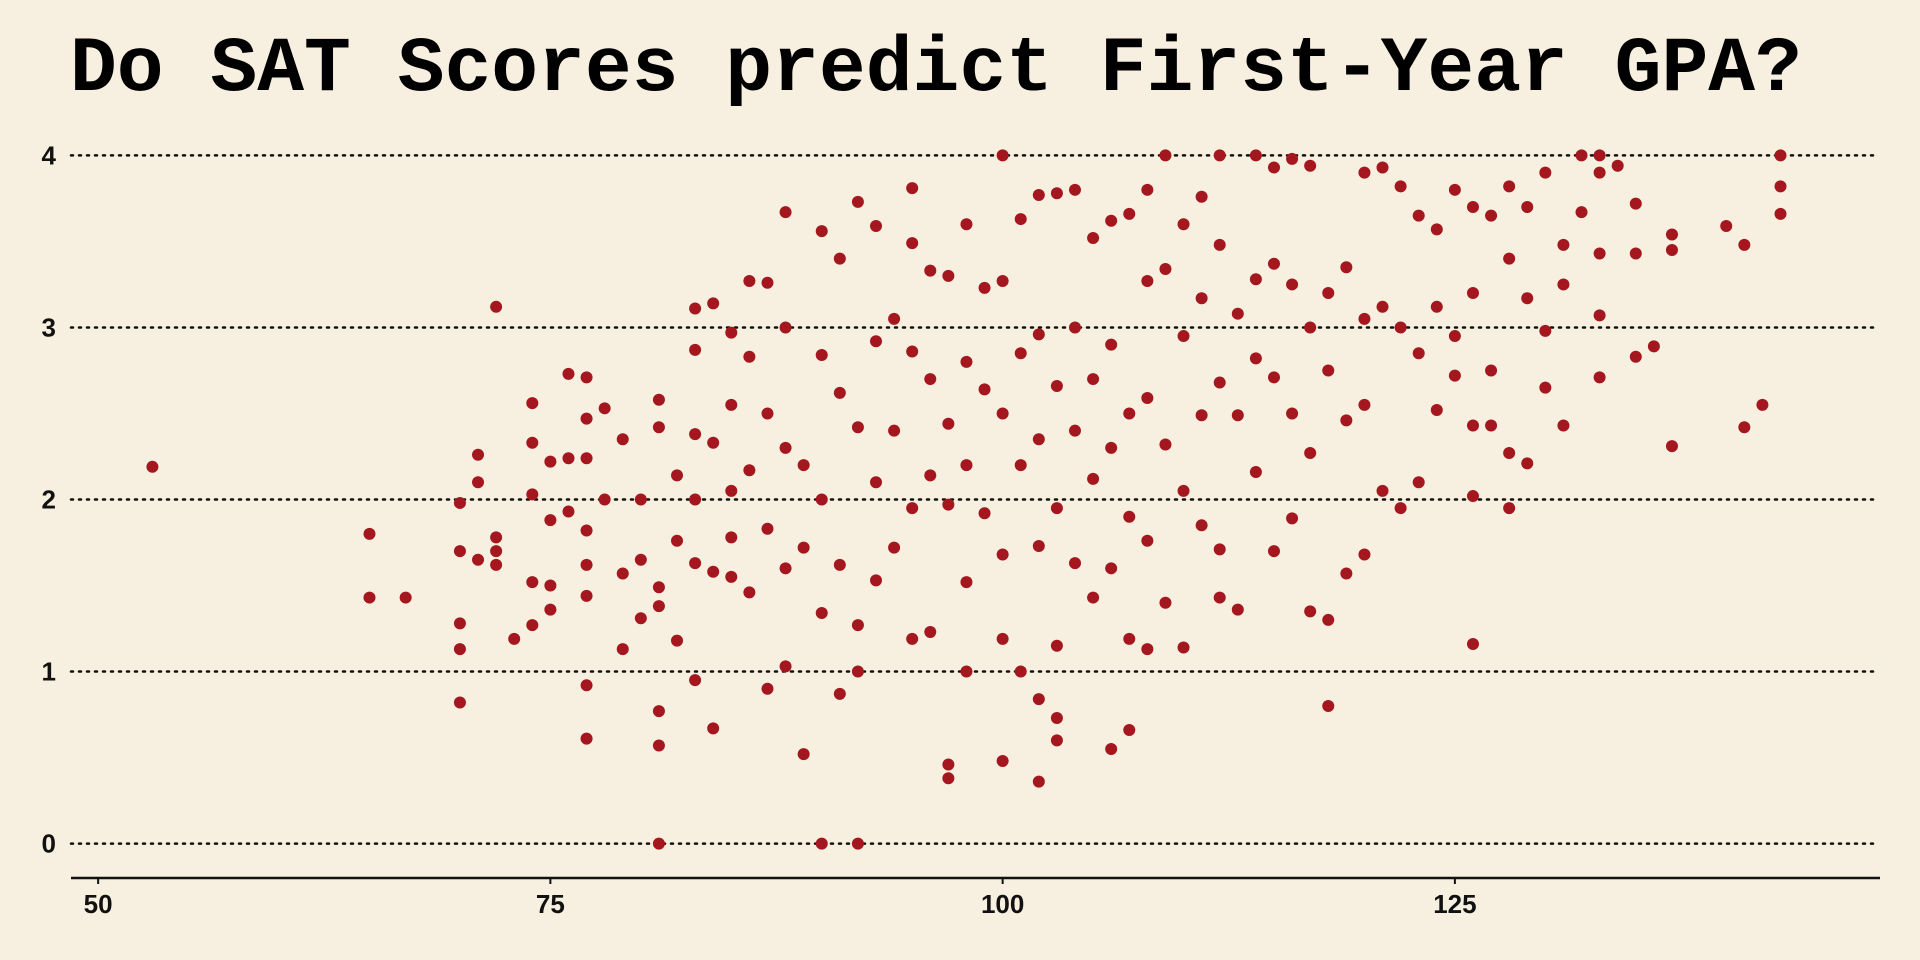 This screenshot has width=1920, height=960. I want to click on chart-title: Do SAT Scores predict First-Year GPA?, so click(936, 70).